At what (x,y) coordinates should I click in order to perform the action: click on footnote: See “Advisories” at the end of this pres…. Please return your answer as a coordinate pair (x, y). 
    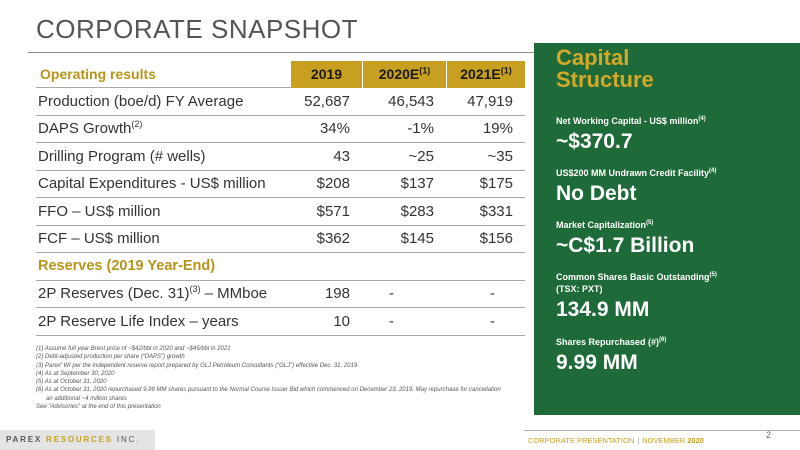
    Looking at the image, I should click on (98, 407).